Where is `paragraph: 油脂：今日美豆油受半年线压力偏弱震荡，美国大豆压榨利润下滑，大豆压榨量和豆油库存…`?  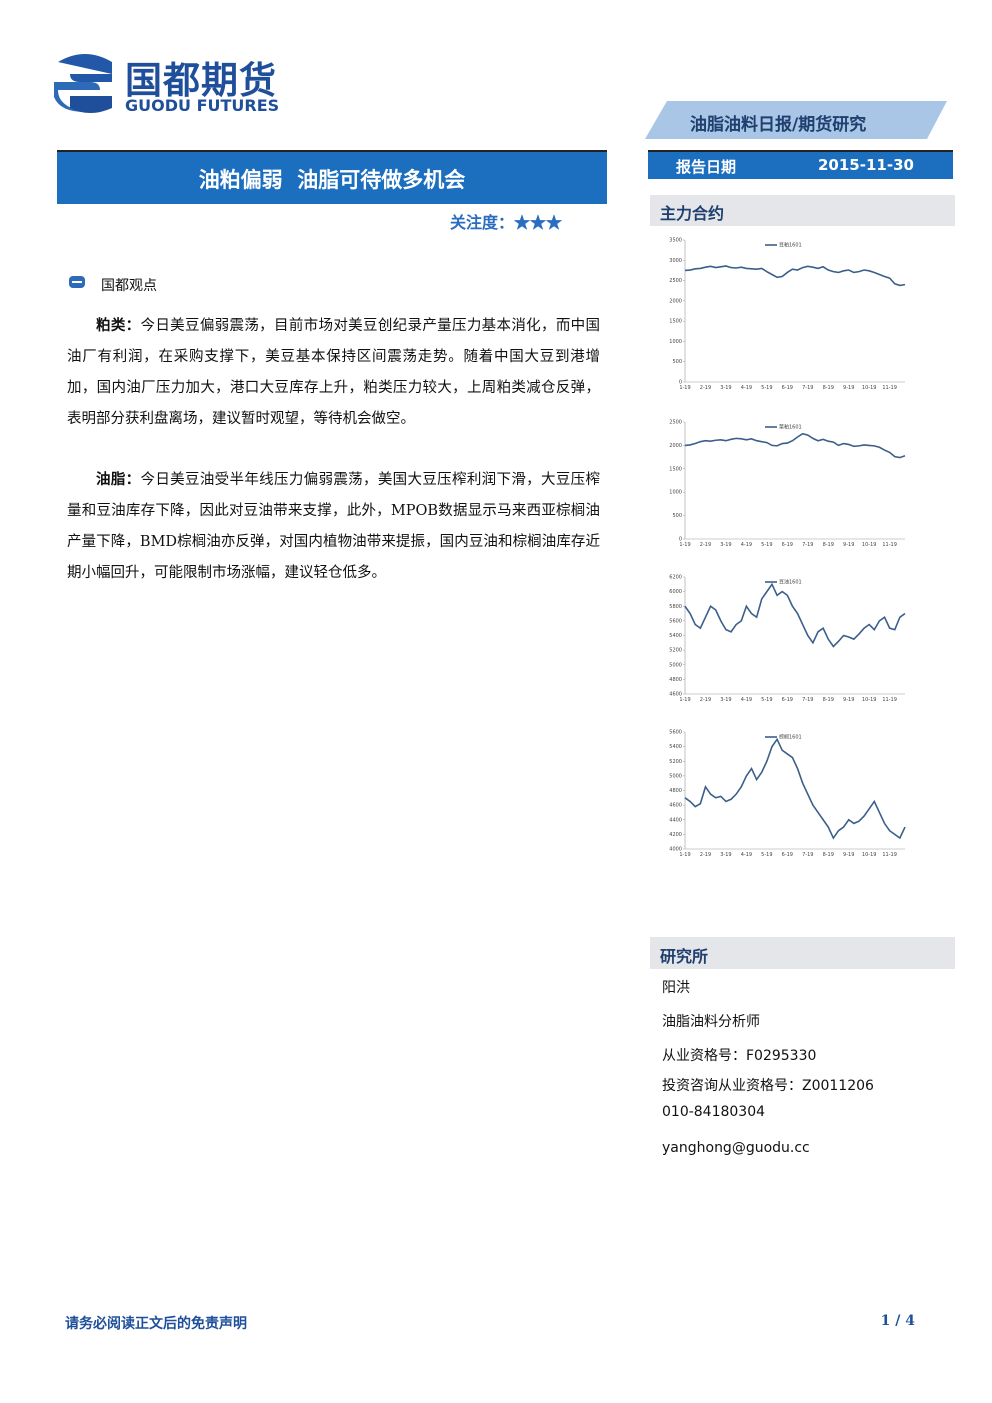 paragraph: 油脂：今日美豆油受半年线压力偏弱震荡，美国大豆压榨利润下滑，大豆压榨量和豆油库存… is located at coordinates (333, 526).